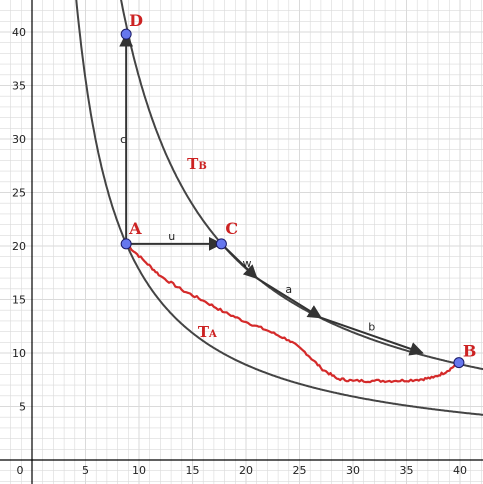  I want to click on vector-label-u: u, so click(171, 236).